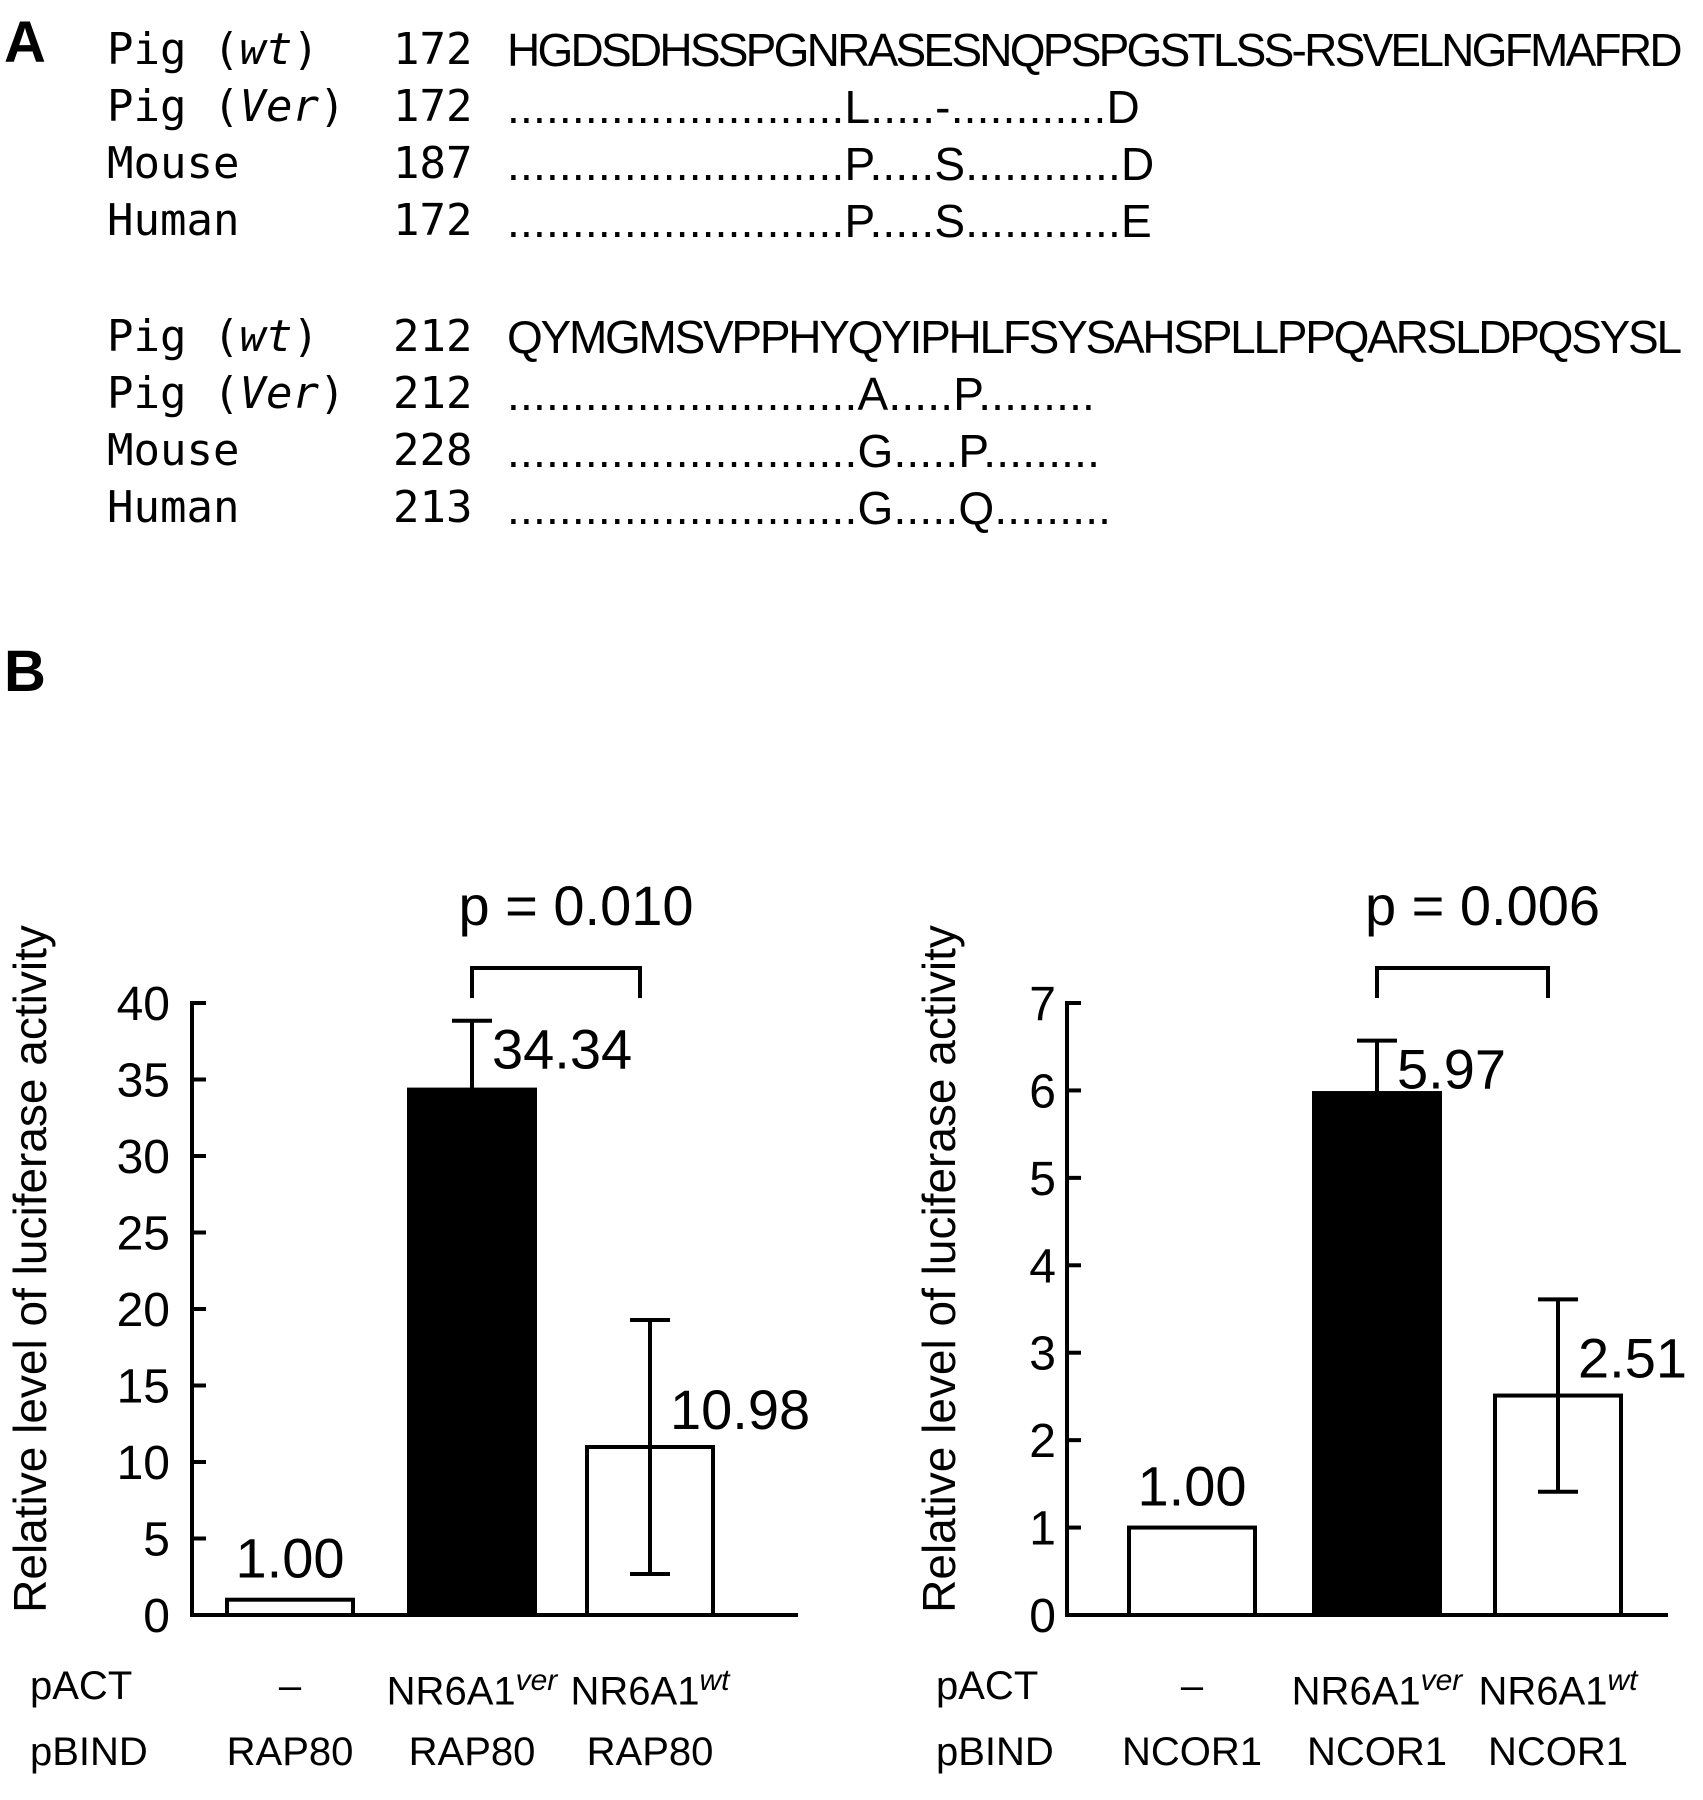 This screenshot has width=1703, height=1800. What do you see at coordinates (1042, 1004) in the screenshot?
I see `y-tick-label: 7` at bounding box center [1042, 1004].